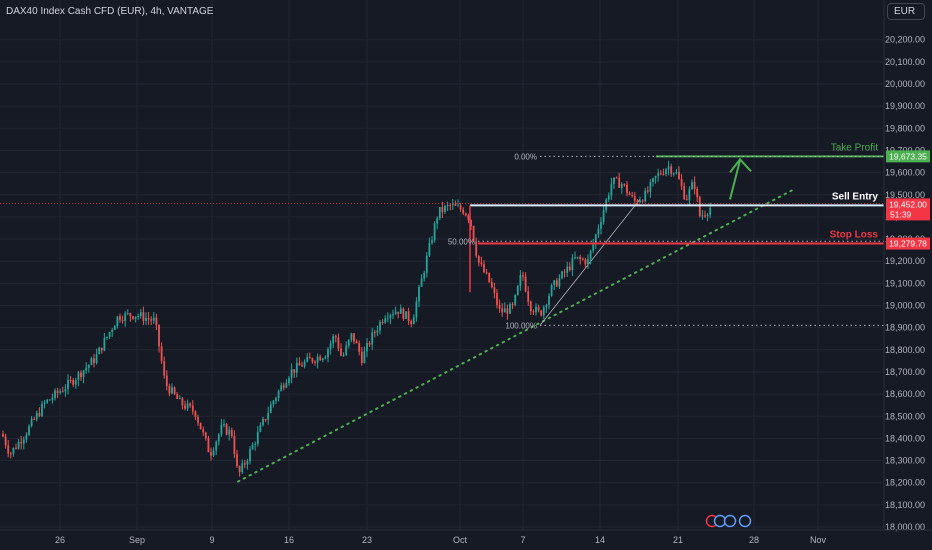 The height and width of the screenshot is (550, 932). What do you see at coordinates (905, 62) in the screenshot?
I see `y-tick-label: 20,100.00` at bounding box center [905, 62].